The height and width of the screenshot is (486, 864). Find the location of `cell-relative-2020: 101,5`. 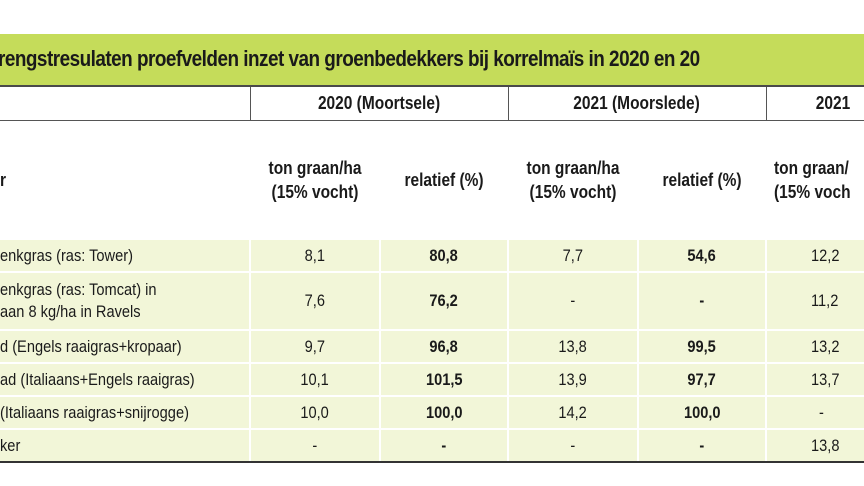

cell-relative-2020: 101,5 is located at coordinates (443, 379).